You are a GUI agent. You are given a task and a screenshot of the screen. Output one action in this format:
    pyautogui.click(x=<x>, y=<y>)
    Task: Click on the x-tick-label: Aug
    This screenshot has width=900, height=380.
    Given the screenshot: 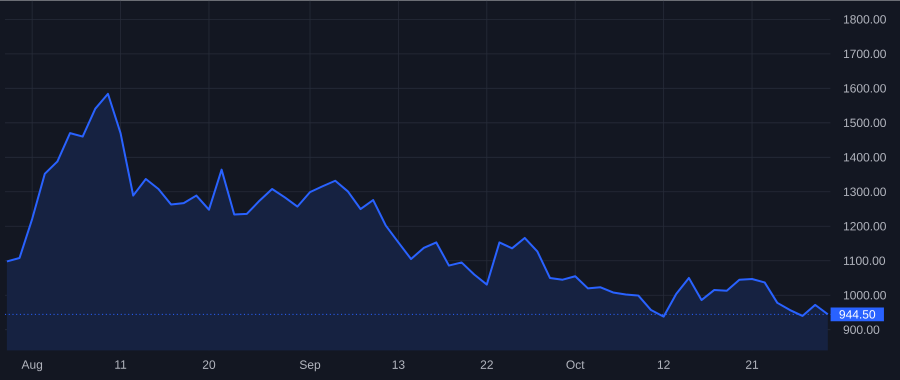 What is the action you would take?
    pyautogui.click(x=32, y=365)
    